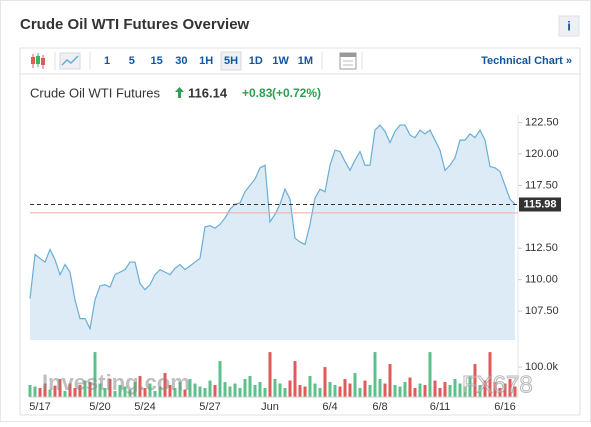 The width and height of the screenshot is (591, 427). I want to click on instrument-name: Crude Oil WTI Futures, so click(95, 92).